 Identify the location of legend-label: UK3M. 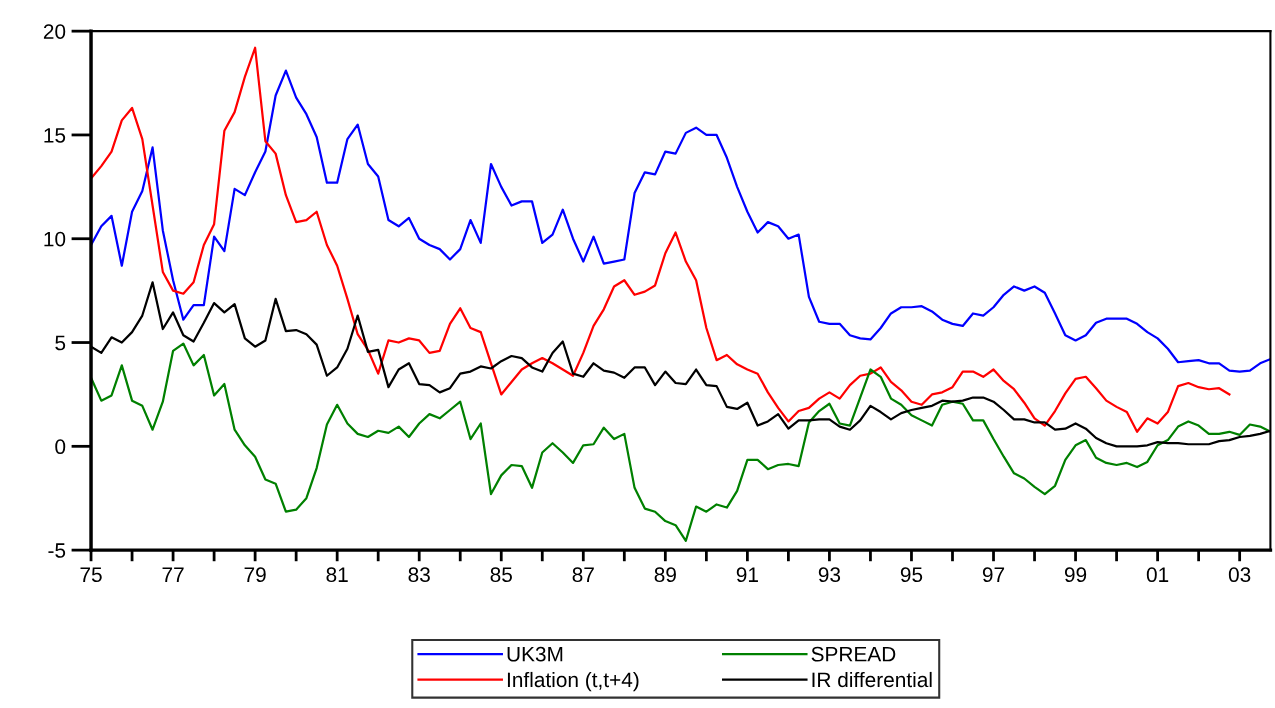
(535, 654).